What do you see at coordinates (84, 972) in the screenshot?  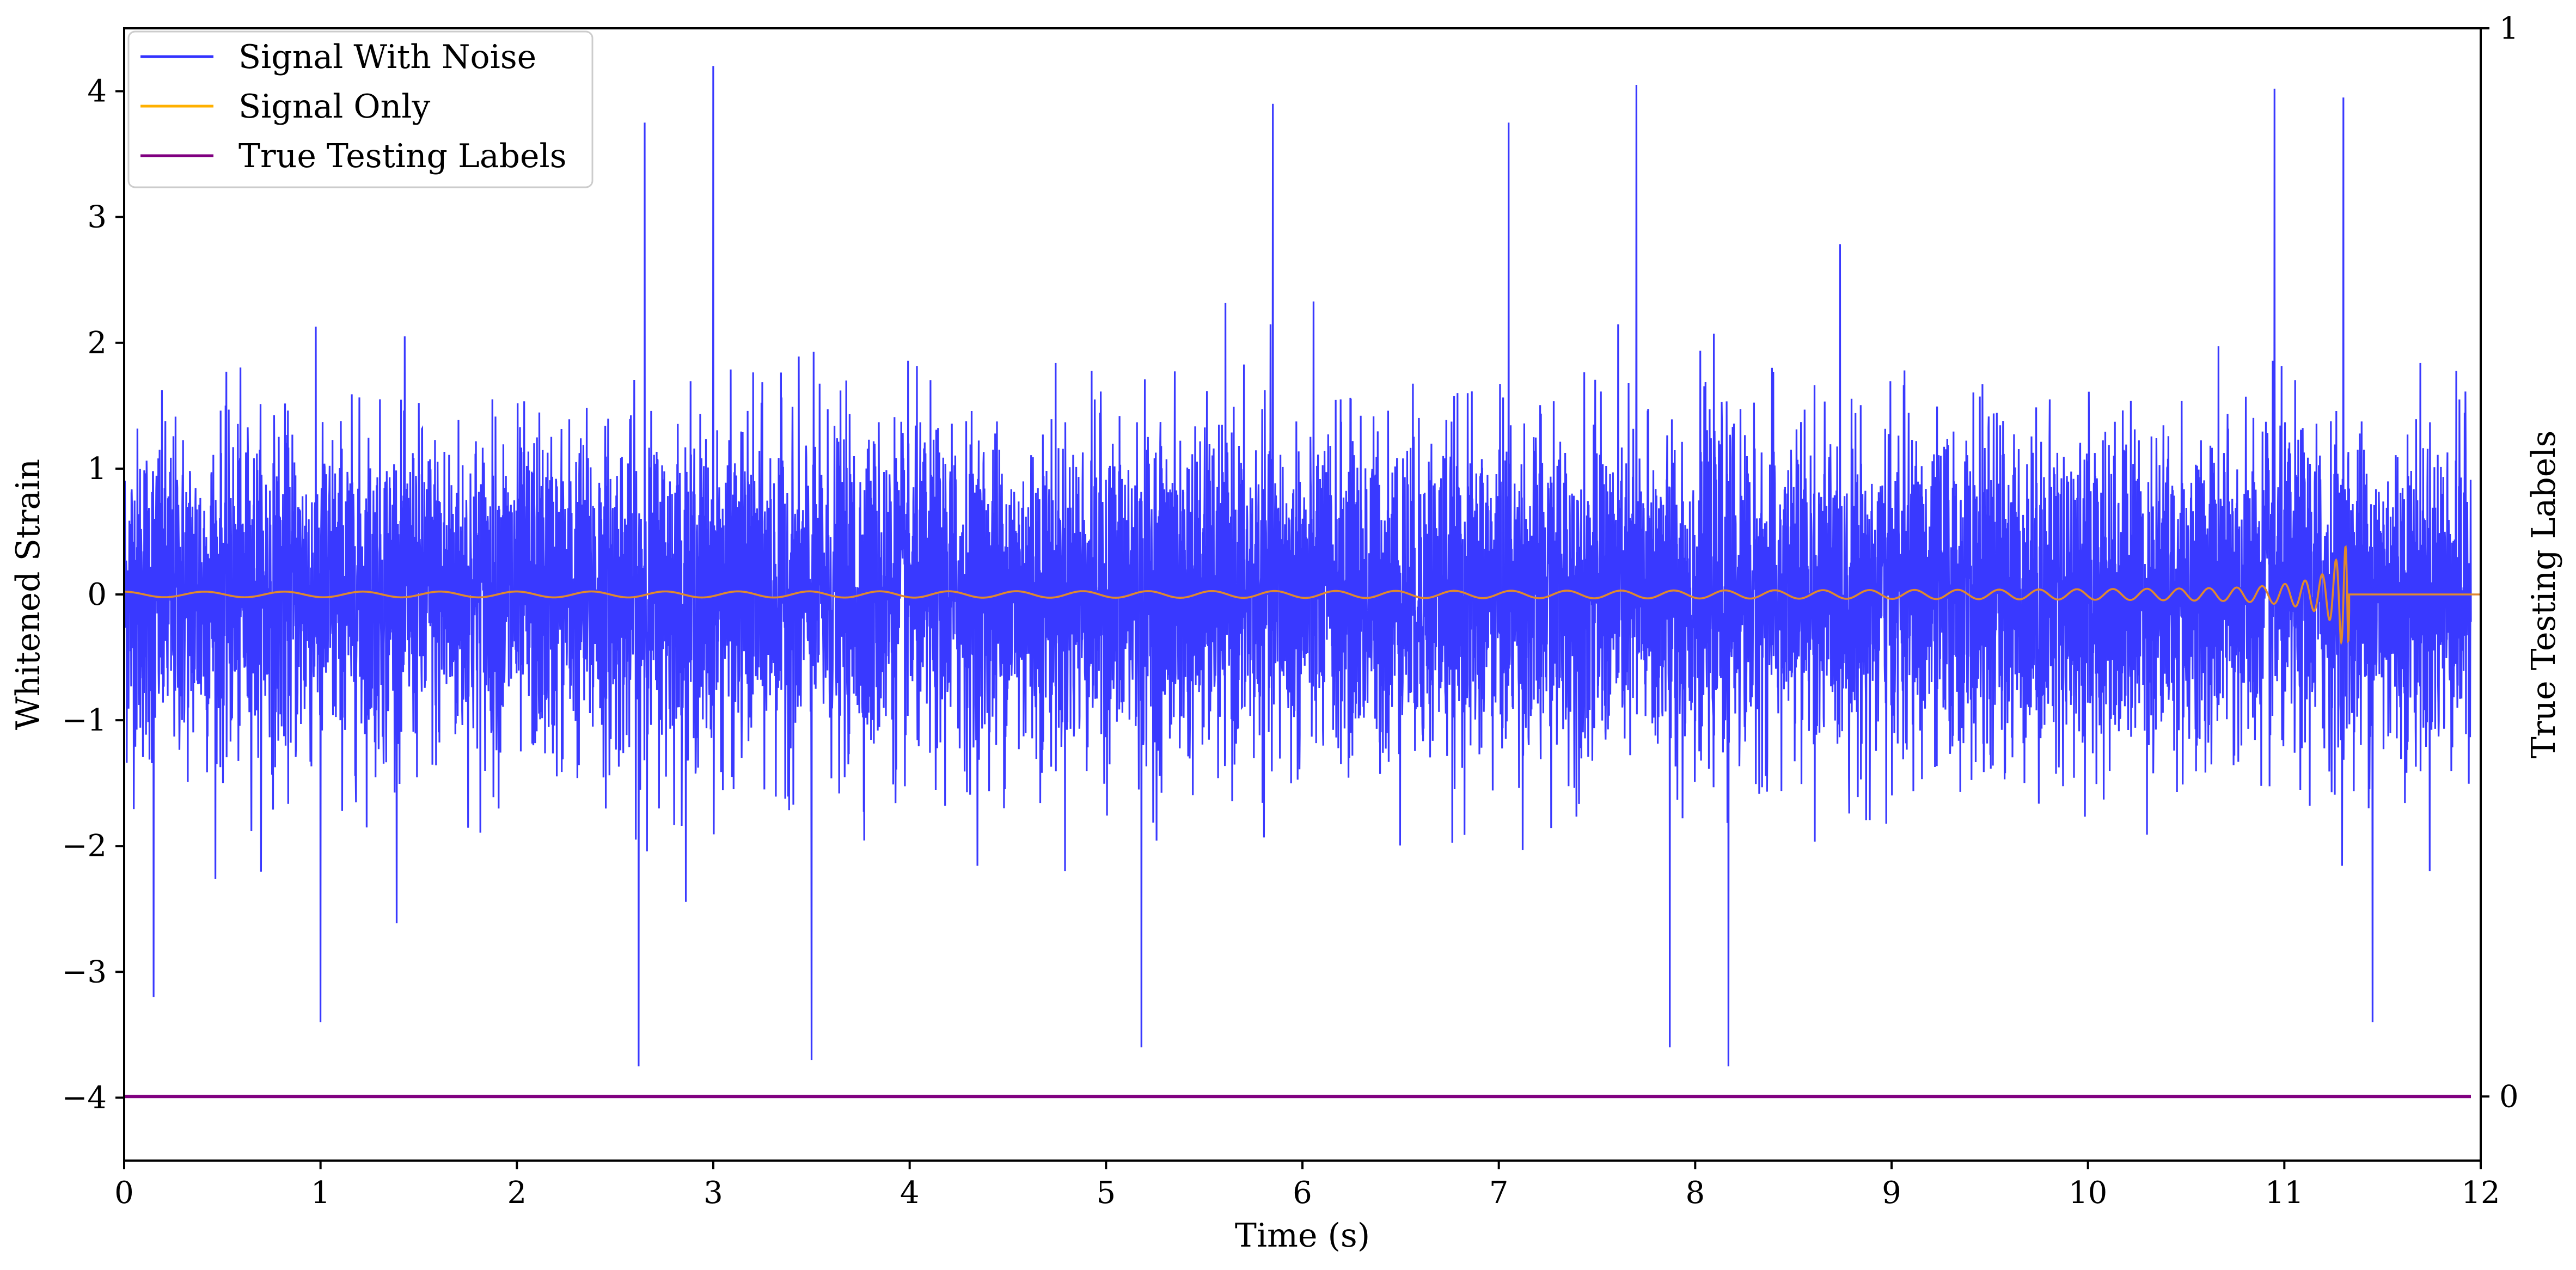 I see `y-tick-label: −3` at bounding box center [84, 972].